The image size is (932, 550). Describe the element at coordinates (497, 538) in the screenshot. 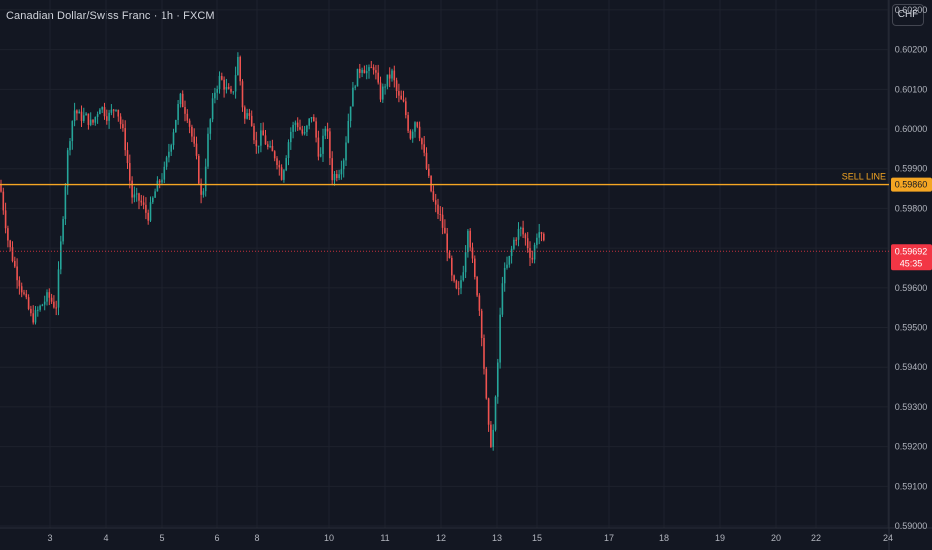

I see `time-tick-label: 13` at that location.